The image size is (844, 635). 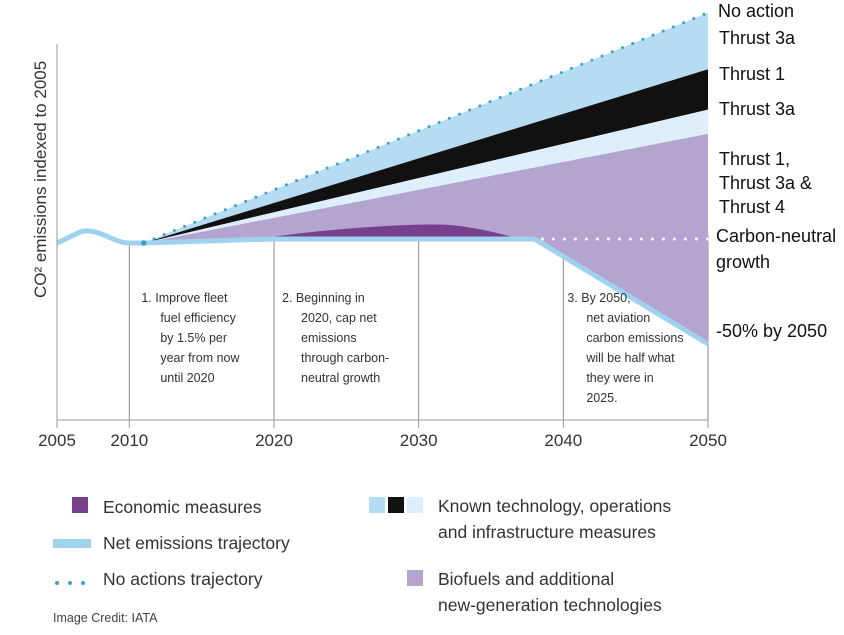 I want to click on legend-noaction-label: No actions trajectory, so click(x=183, y=579).